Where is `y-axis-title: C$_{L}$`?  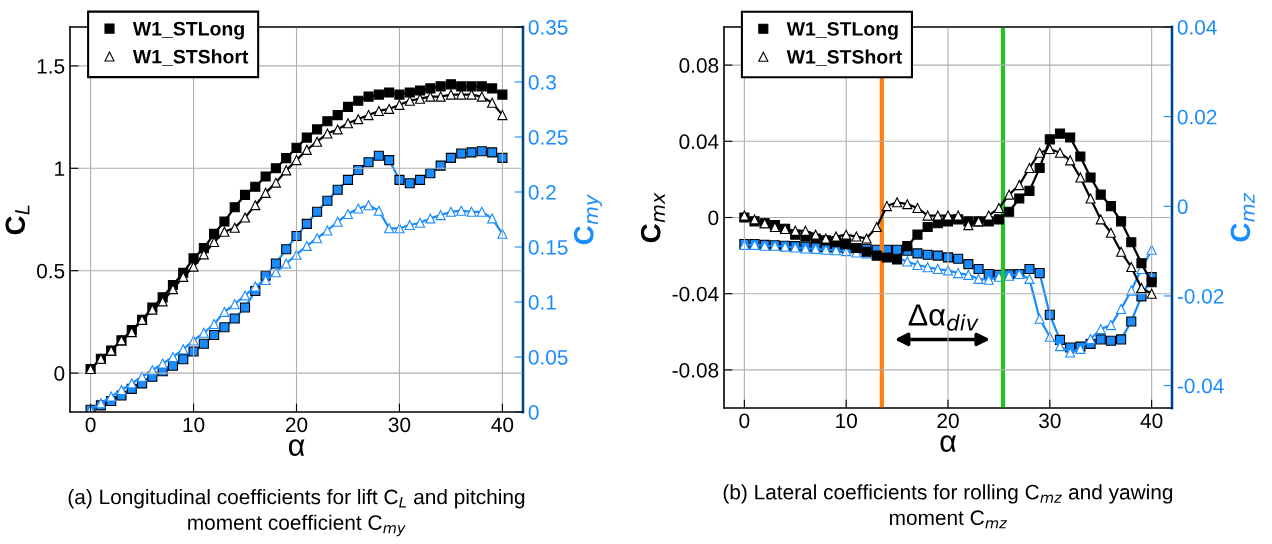 y-axis-title: C$_{L}$ is located at coordinates (17, 220).